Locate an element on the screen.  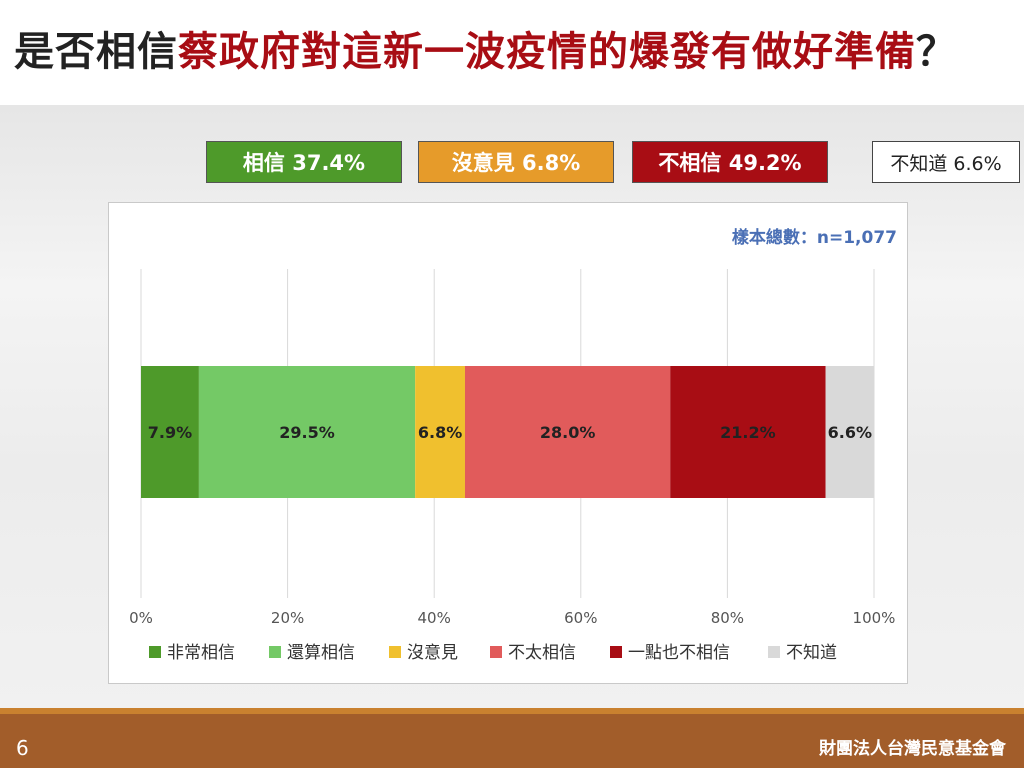
title-bar: 是否相信蔡政府對這新一波疫情的爆發有做好準備？ is located at coordinates (512, 52).